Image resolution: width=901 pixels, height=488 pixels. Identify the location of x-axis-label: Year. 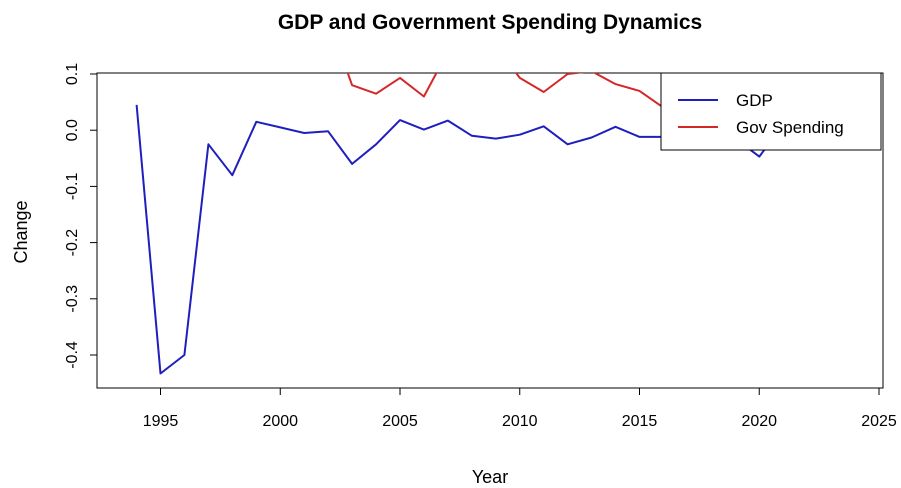
(490, 477).